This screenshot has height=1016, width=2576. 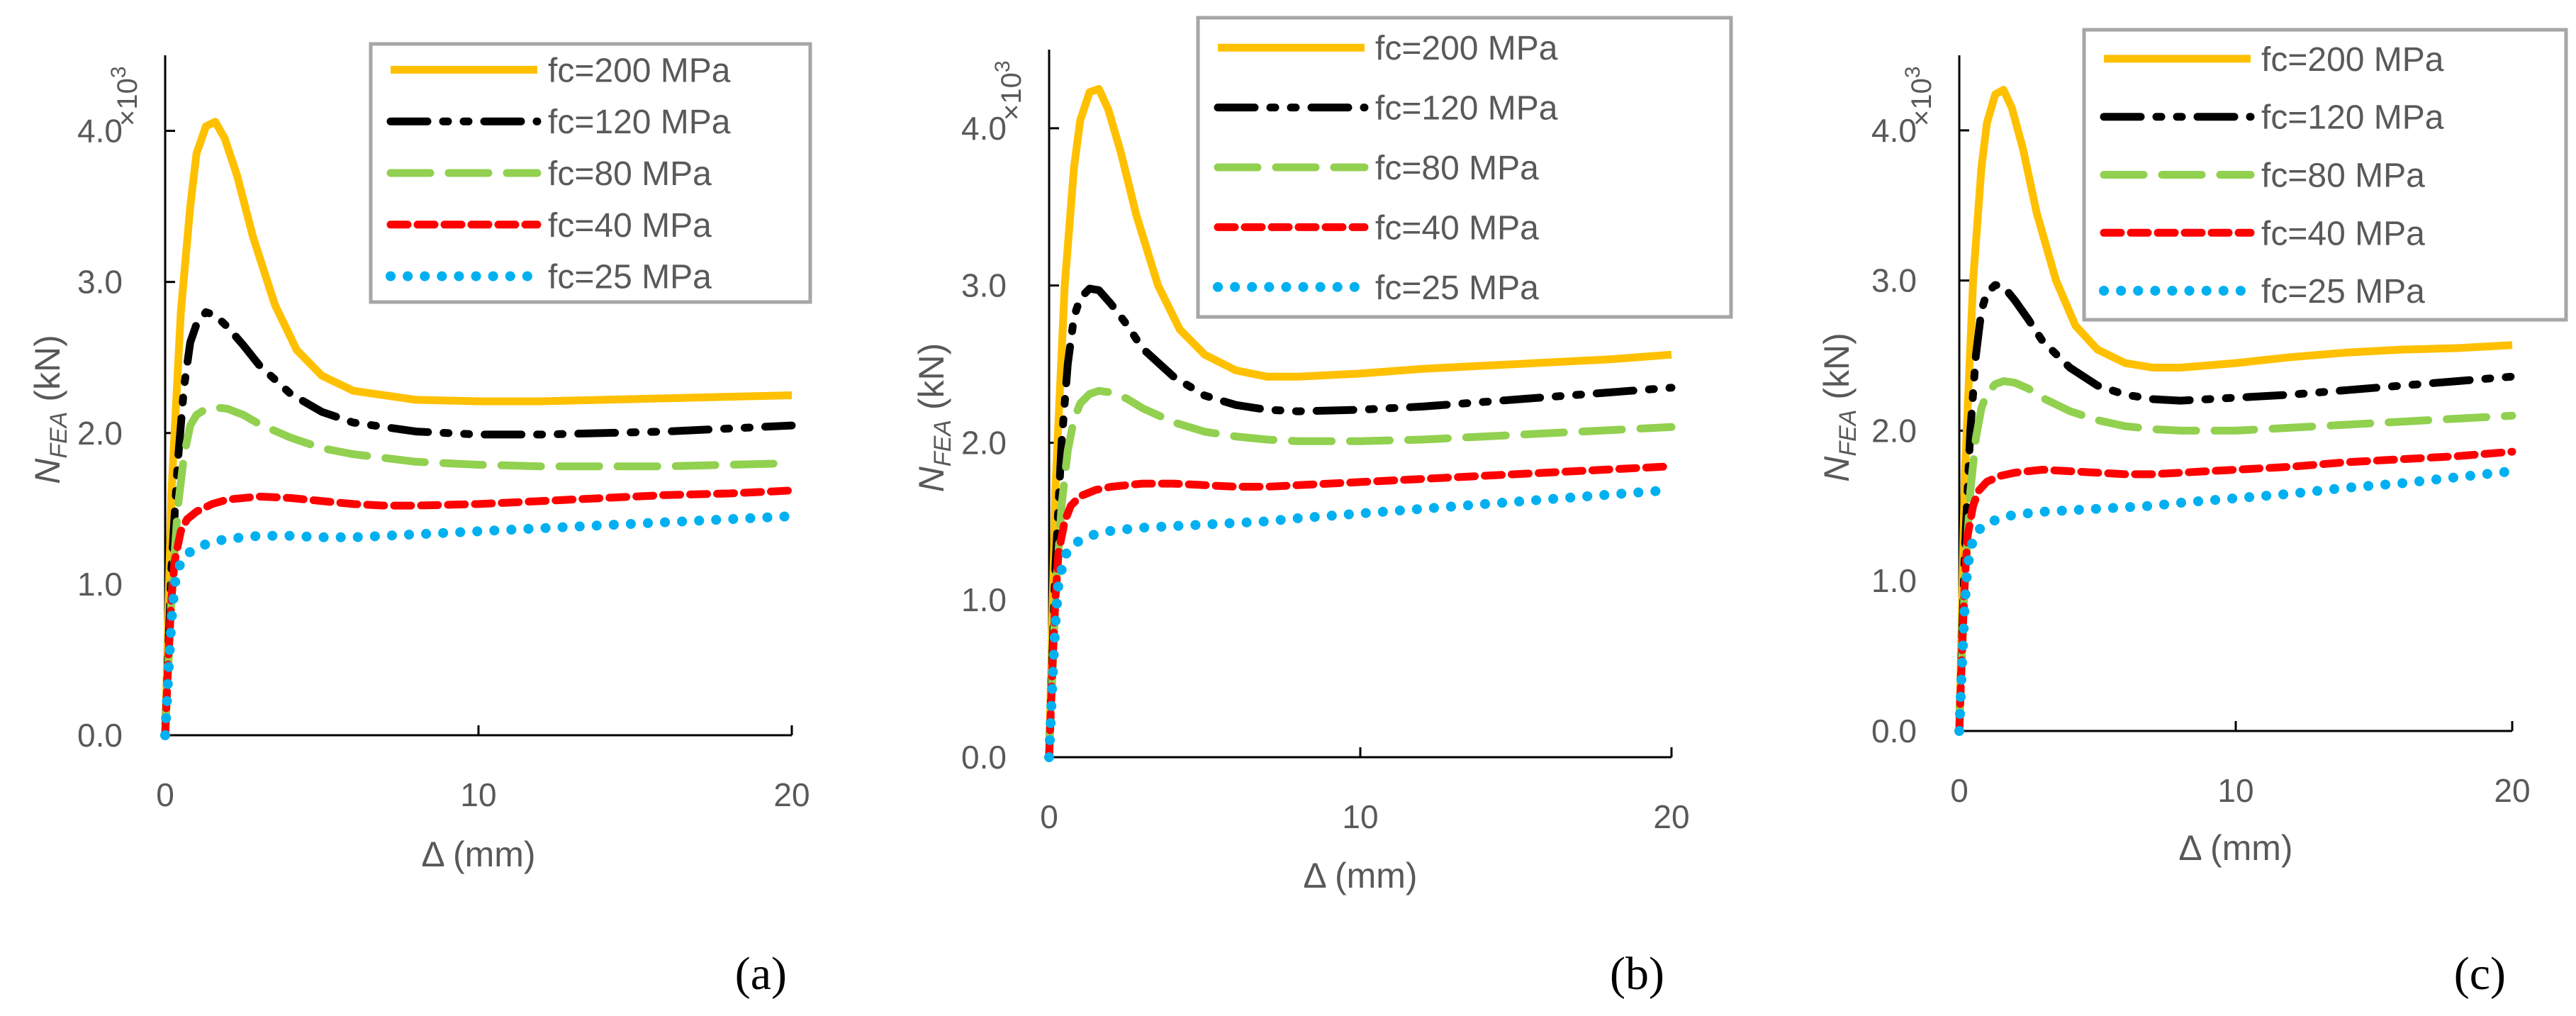 What do you see at coordinates (761, 974) in the screenshot?
I see `panel-label: (a)` at bounding box center [761, 974].